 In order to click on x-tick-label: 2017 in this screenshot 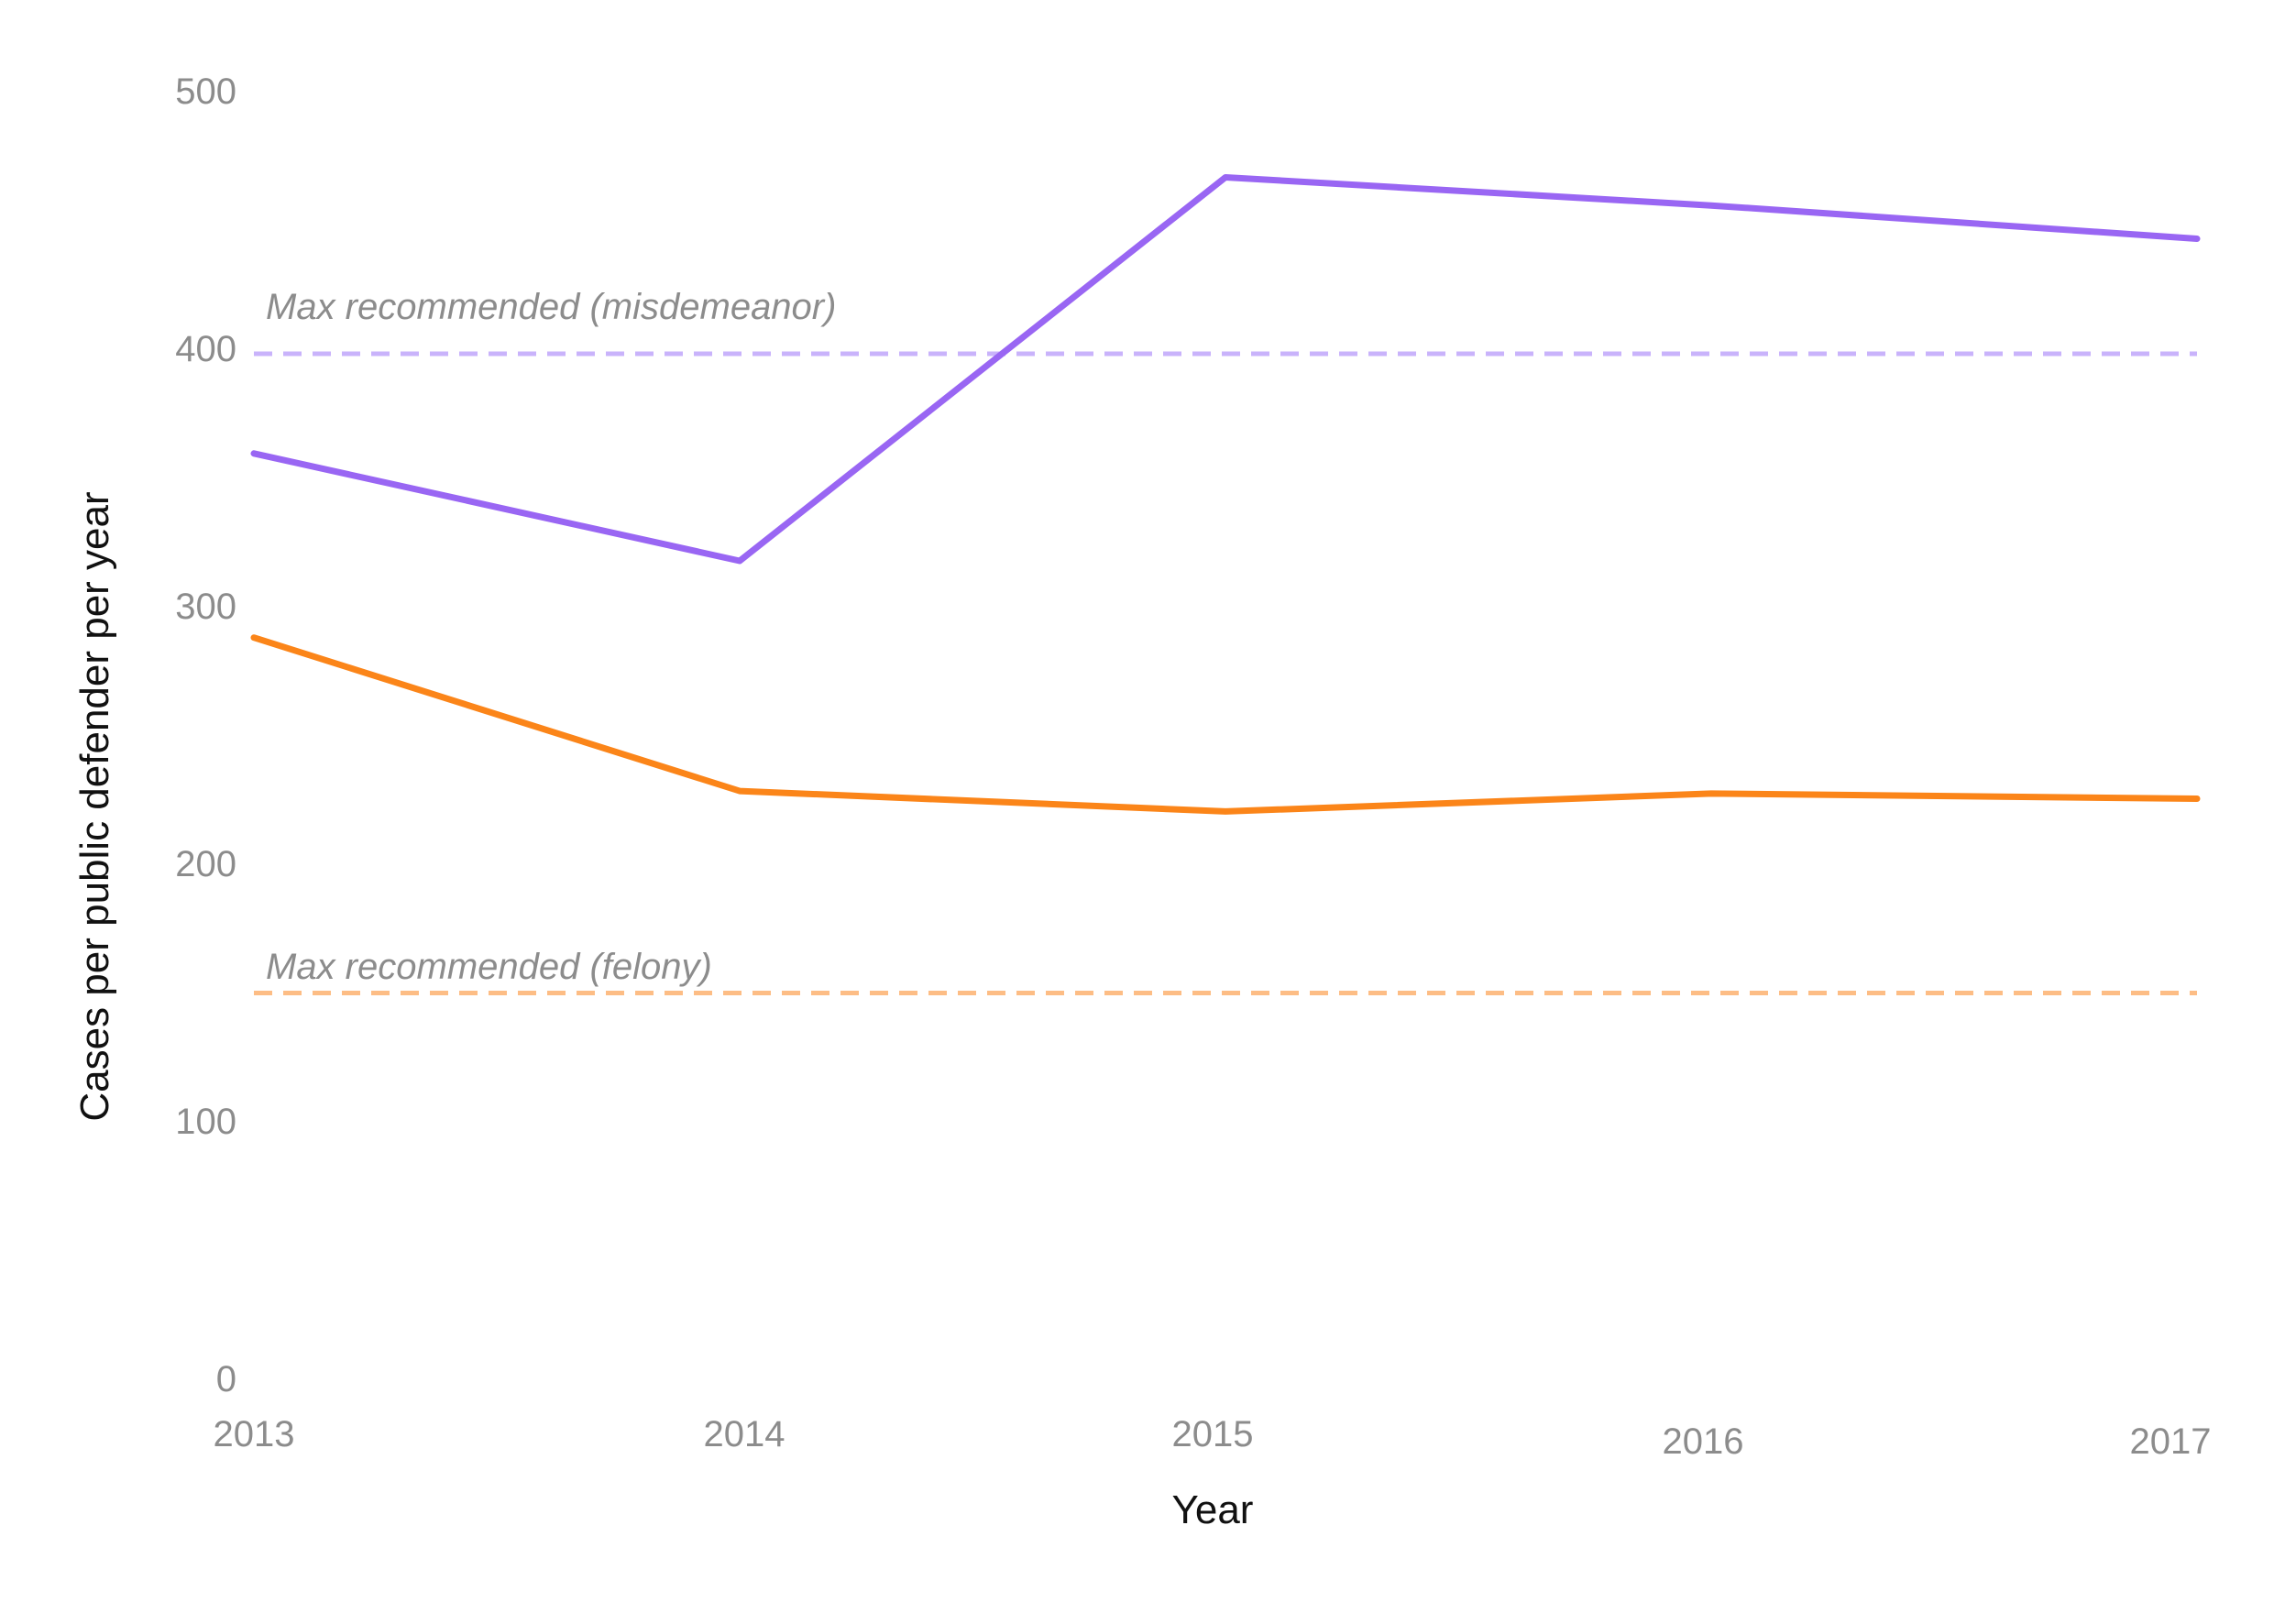, I will do `click(2171, 1441)`.